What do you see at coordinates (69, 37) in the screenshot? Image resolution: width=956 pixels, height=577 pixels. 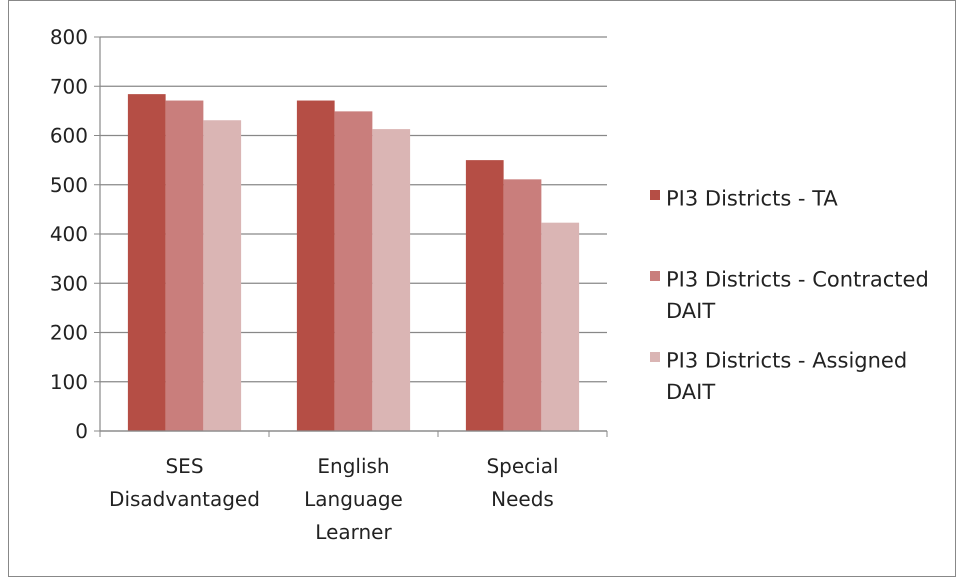 I see `y-tick-label: 800` at bounding box center [69, 37].